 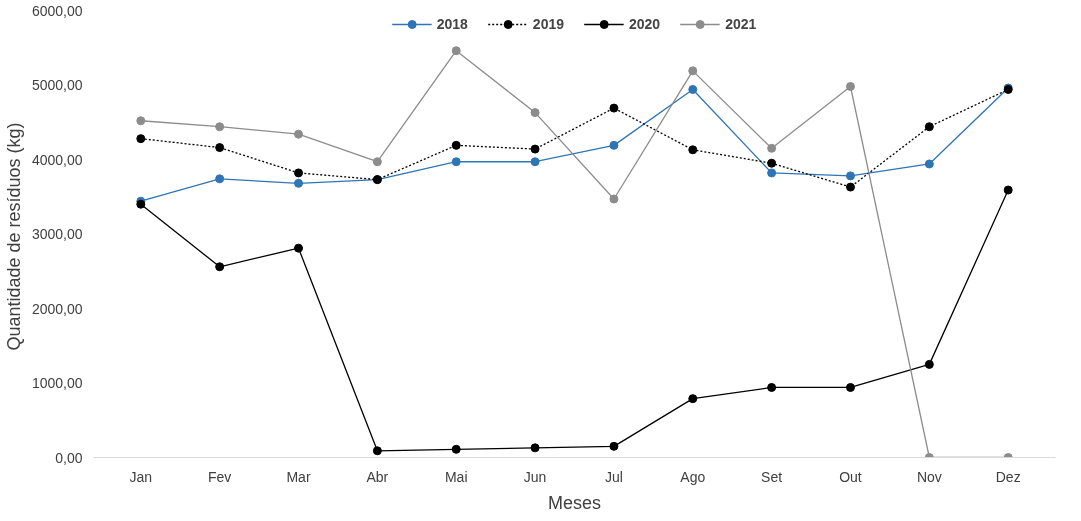 What do you see at coordinates (219, 476) in the screenshot?
I see `x-tick-label: Fev` at bounding box center [219, 476].